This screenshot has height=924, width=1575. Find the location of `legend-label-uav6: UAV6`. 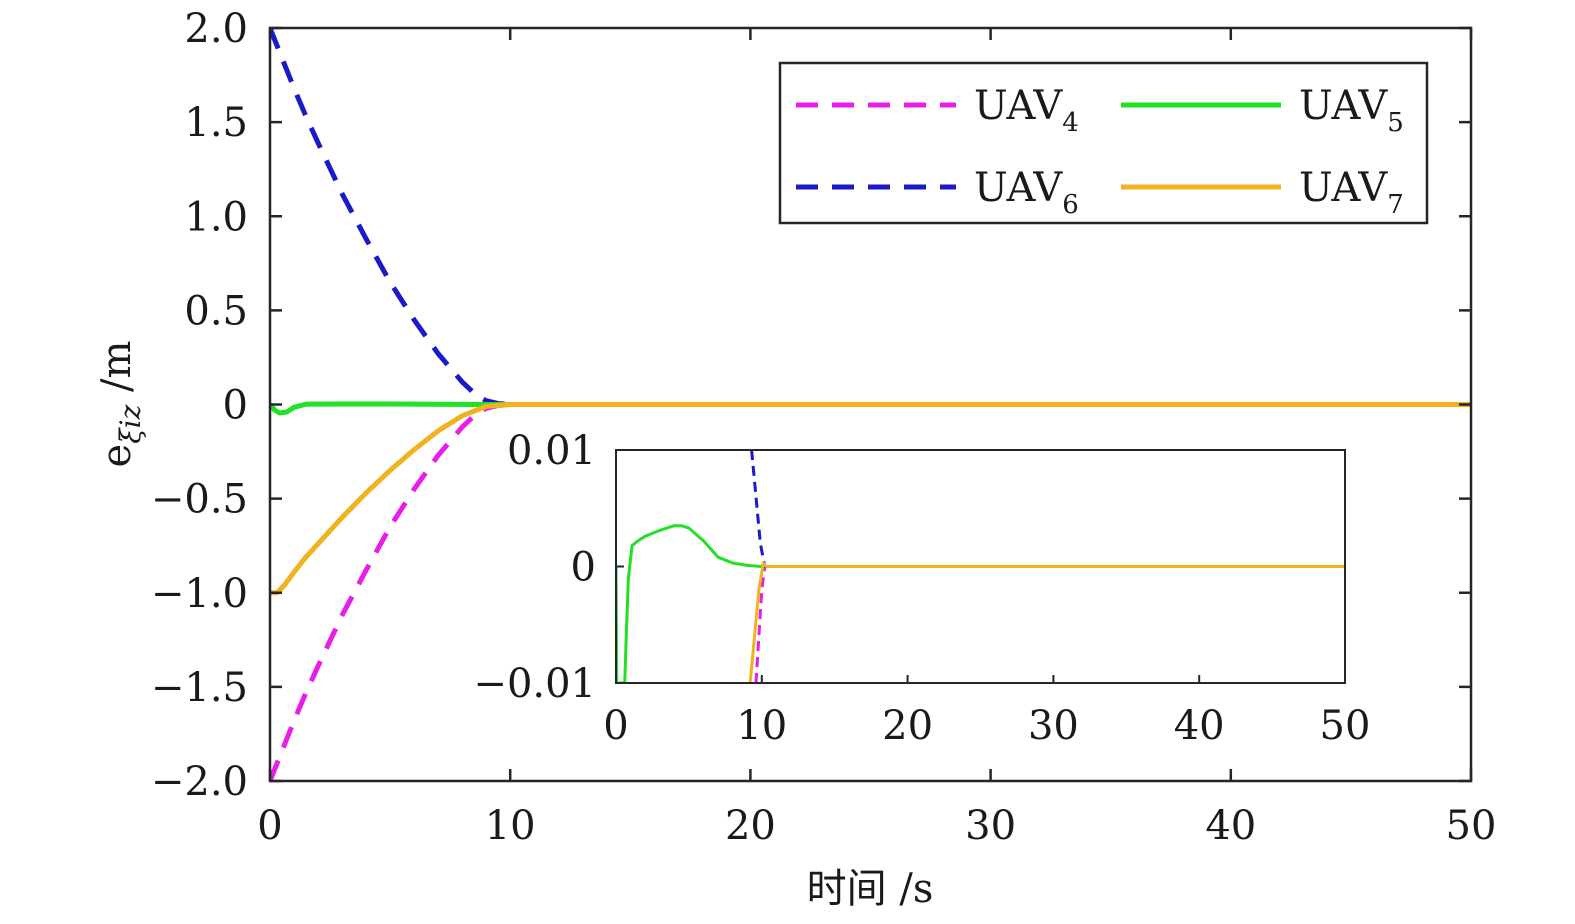

legend-label-uav6: UAV6 is located at coordinates (1026, 192).